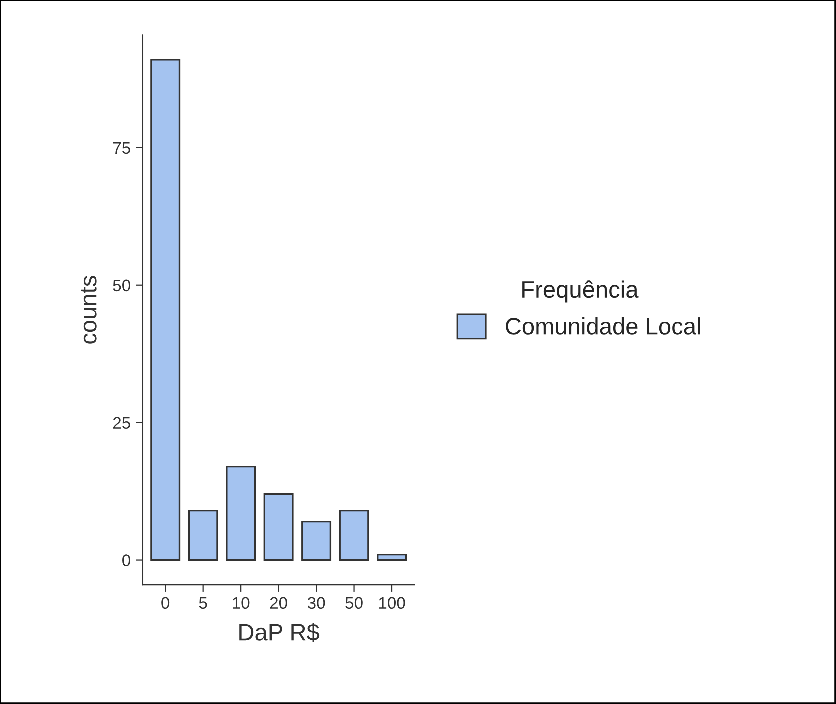  I want to click on x-axis-title: DaP R$, so click(280, 632).